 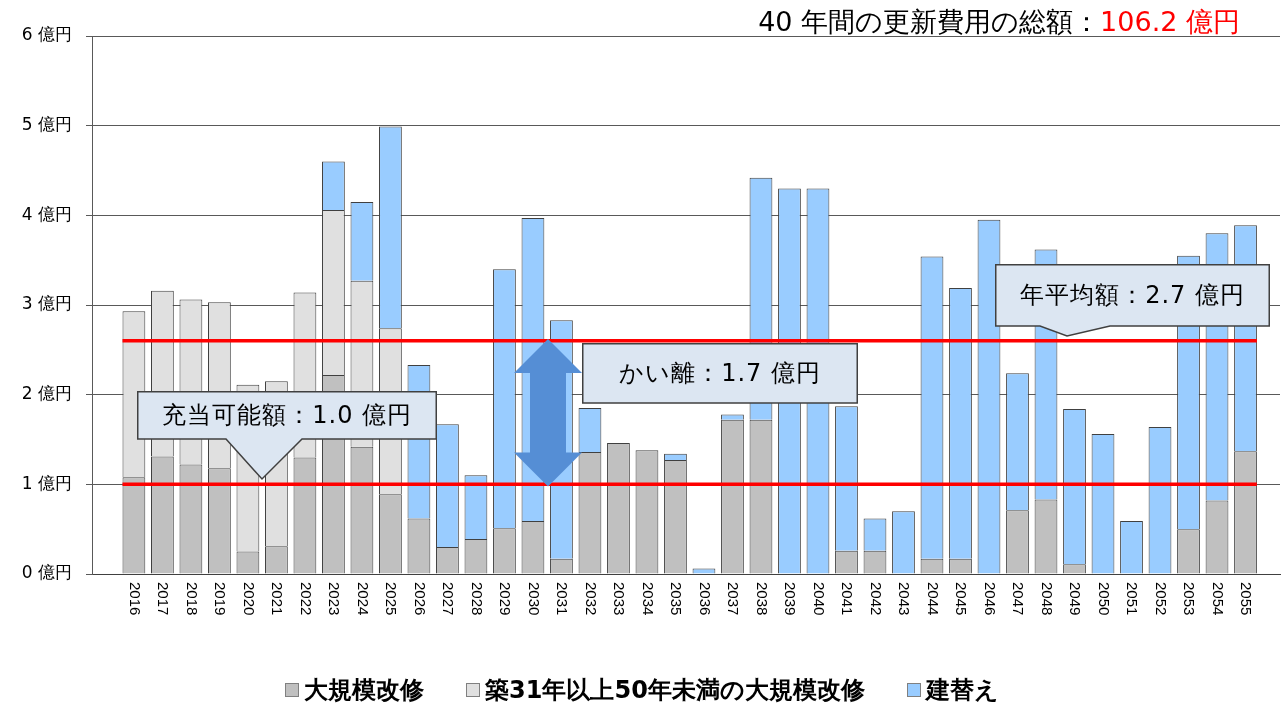 What do you see at coordinates (1218, 599) in the screenshot?
I see `x-tick-label: 2054` at bounding box center [1218, 599].